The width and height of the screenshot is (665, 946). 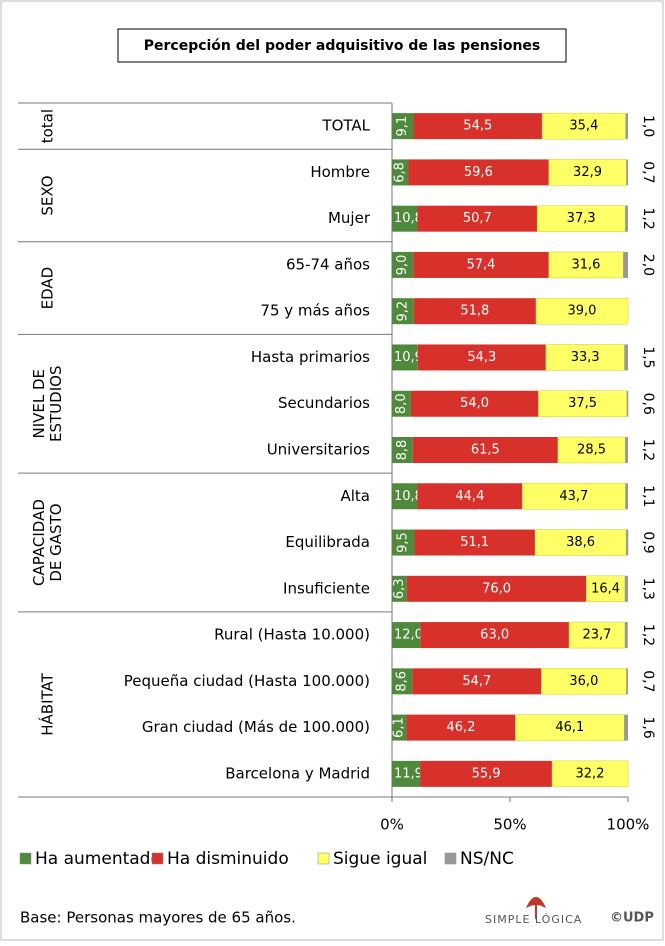 I want to click on value-label: 11,9, so click(x=408, y=773).